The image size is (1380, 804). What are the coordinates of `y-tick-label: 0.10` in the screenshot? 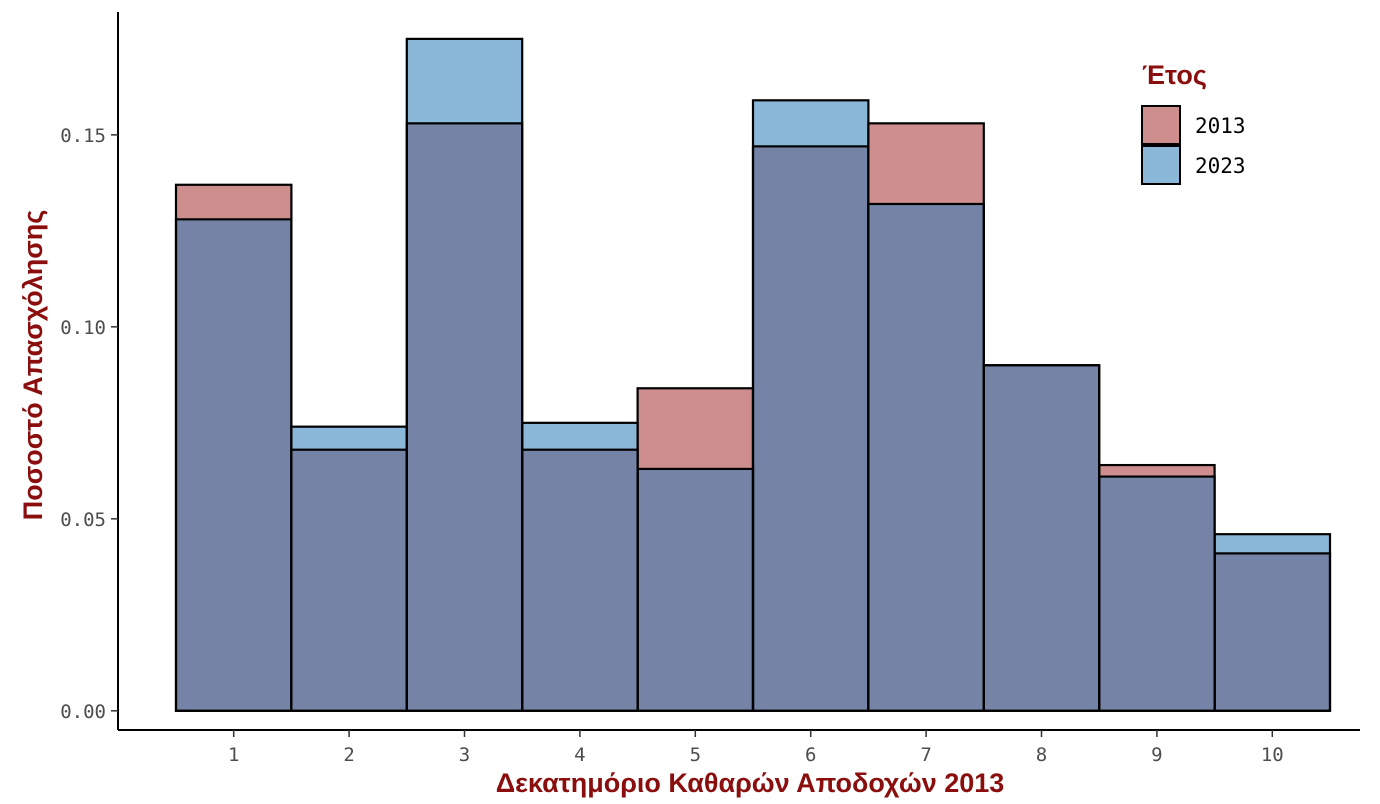 It's located at (83, 328).